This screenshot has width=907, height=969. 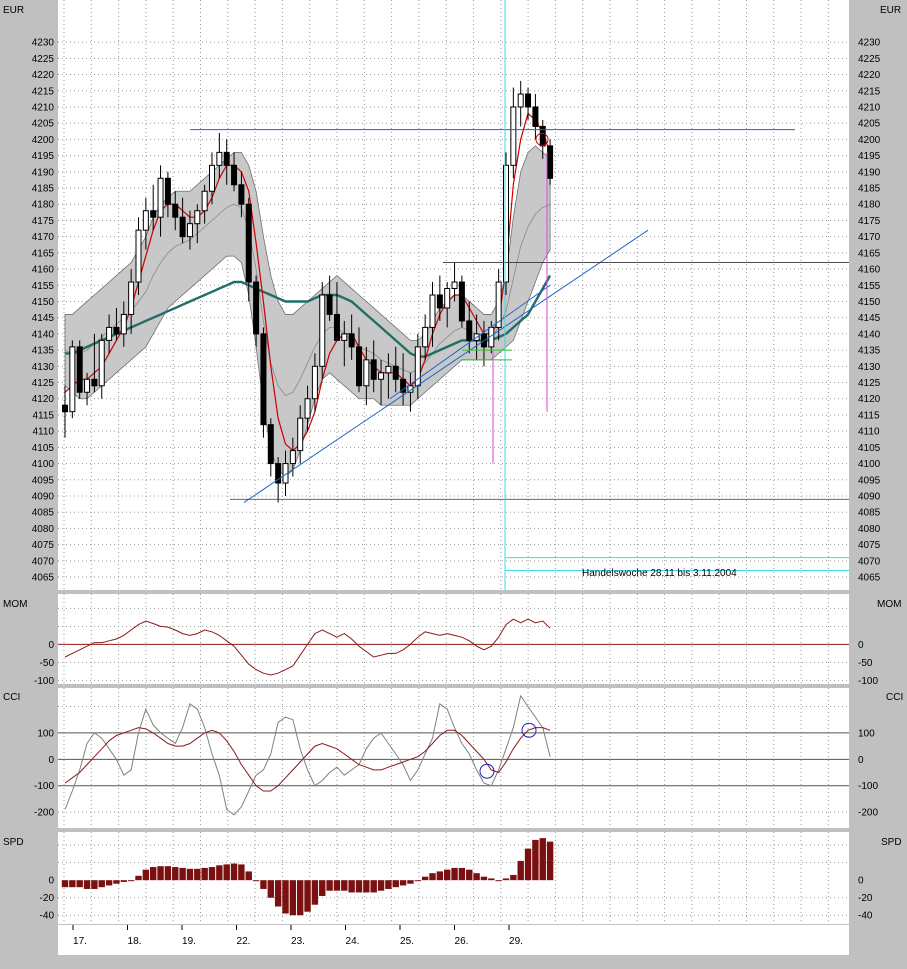 I want to click on price-tick-right: 4180, so click(x=869, y=205).